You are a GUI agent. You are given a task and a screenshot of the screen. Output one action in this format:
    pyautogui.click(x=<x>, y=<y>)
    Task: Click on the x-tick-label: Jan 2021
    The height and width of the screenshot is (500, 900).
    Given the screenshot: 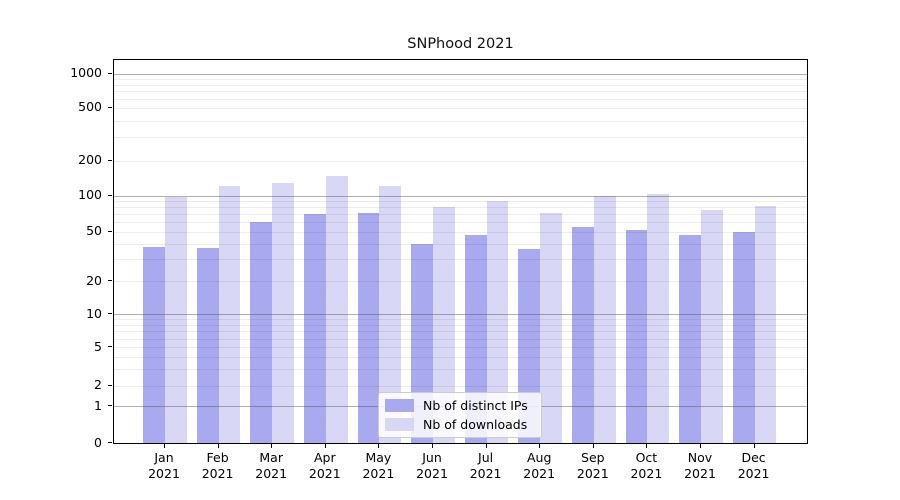 What is the action you would take?
    pyautogui.click(x=164, y=465)
    